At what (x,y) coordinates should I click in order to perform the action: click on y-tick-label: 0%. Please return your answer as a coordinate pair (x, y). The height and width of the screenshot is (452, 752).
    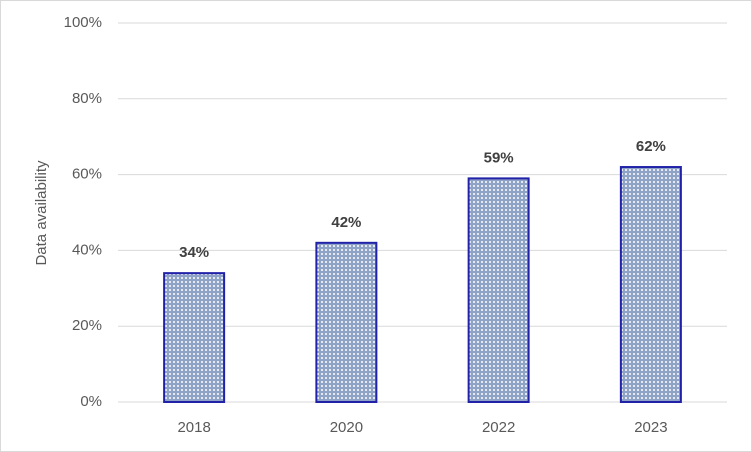
    Looking at the image, I should click on (91, 401).